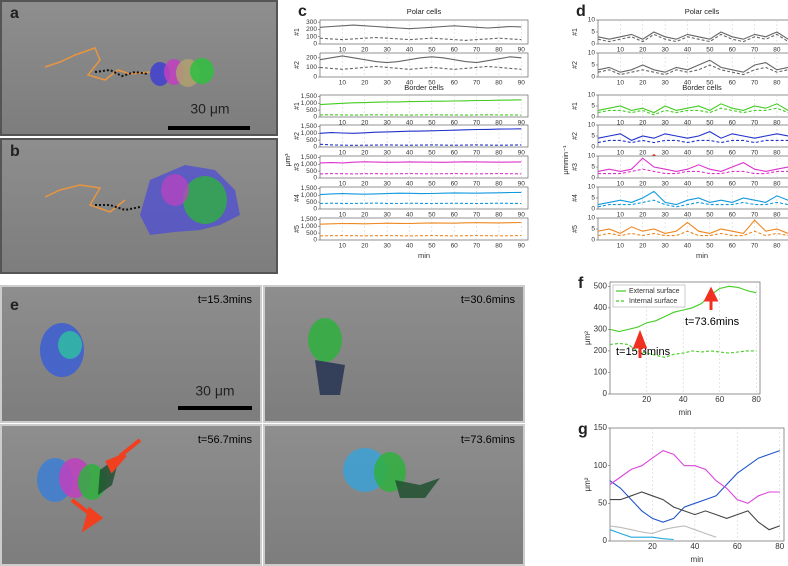  Describe the element at coordinates (225, 300) in the screenshot. I see `frame-time: t=15.3mins` at that location.